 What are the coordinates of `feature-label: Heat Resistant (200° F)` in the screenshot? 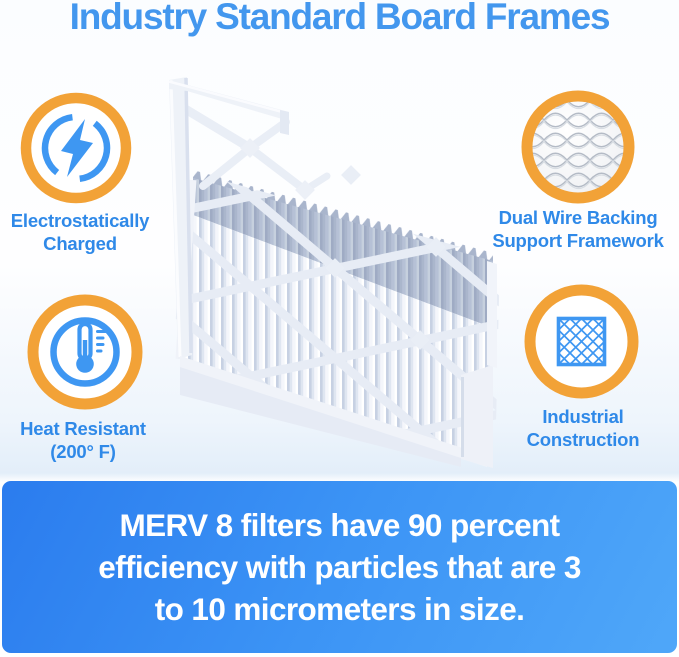 It's located at (91, 440).